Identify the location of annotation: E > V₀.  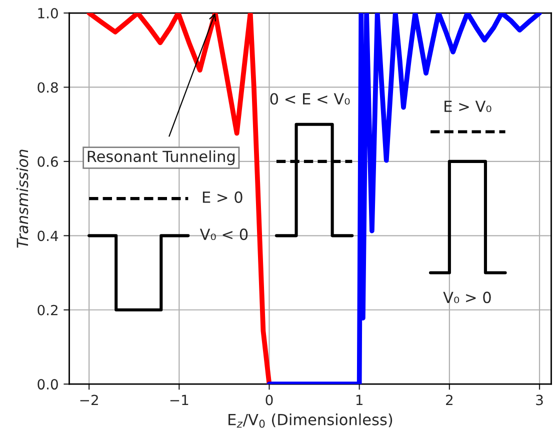
(468, 106).